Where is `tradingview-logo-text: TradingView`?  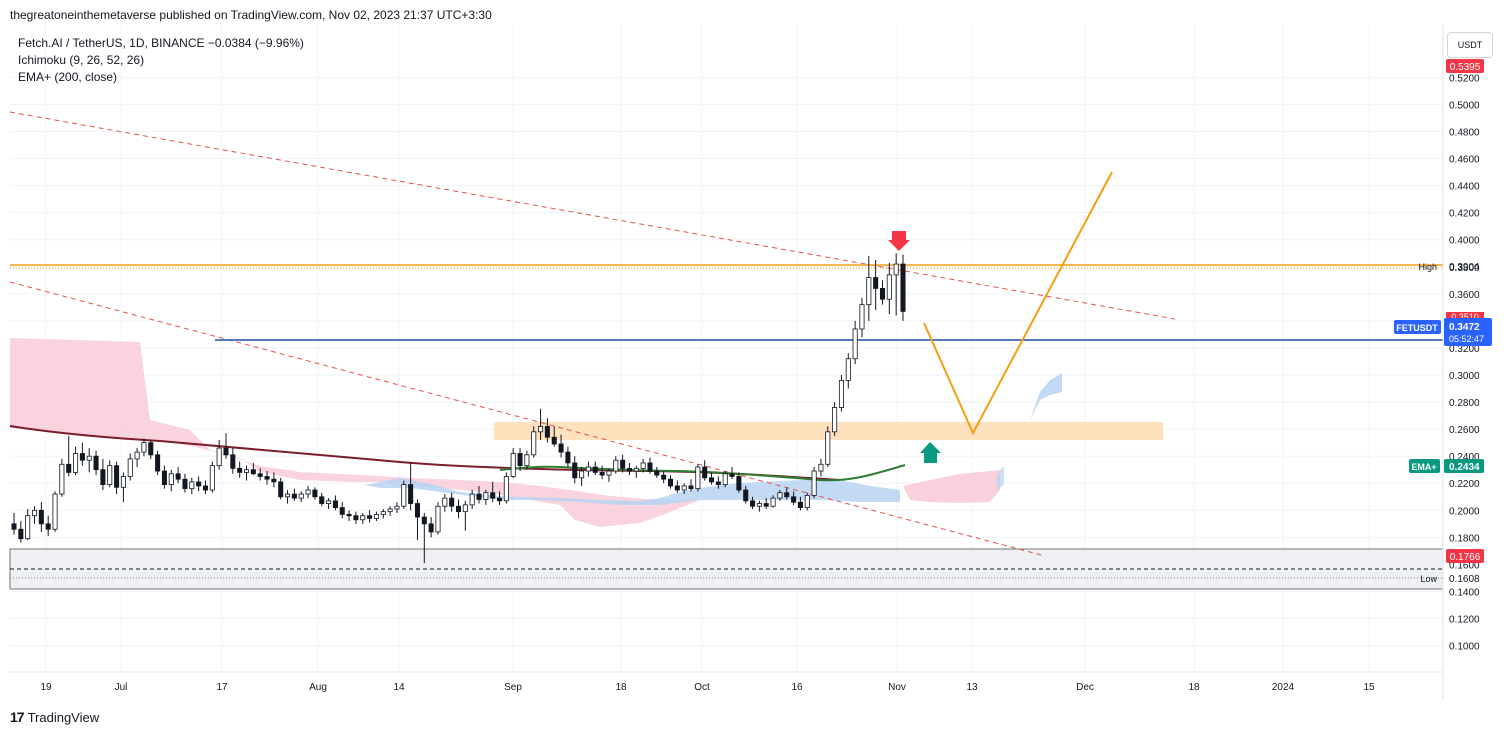 tradingview-logo-text: TradingView is located at coordinates (63, 717).